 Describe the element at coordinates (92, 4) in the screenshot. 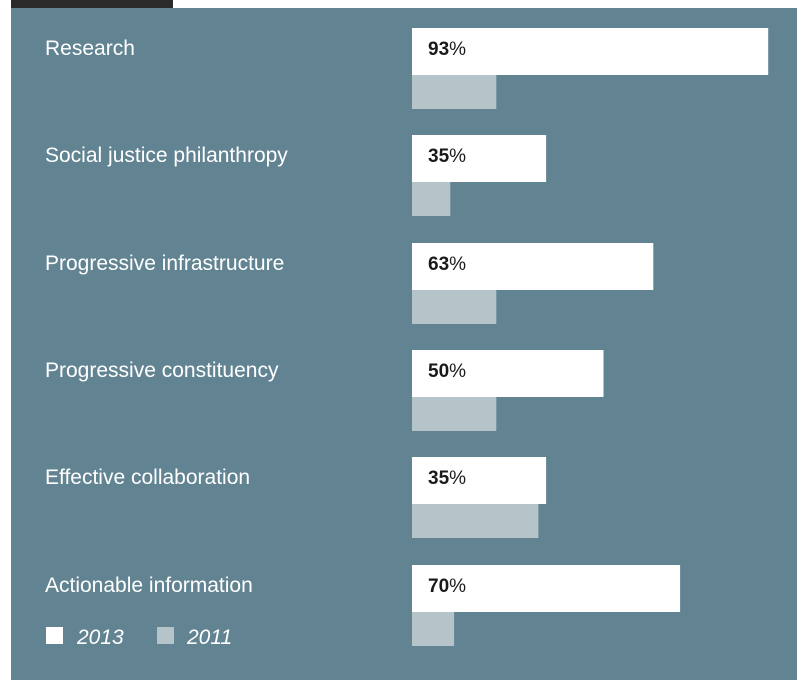

I see `top-tab-decoration` at that location.